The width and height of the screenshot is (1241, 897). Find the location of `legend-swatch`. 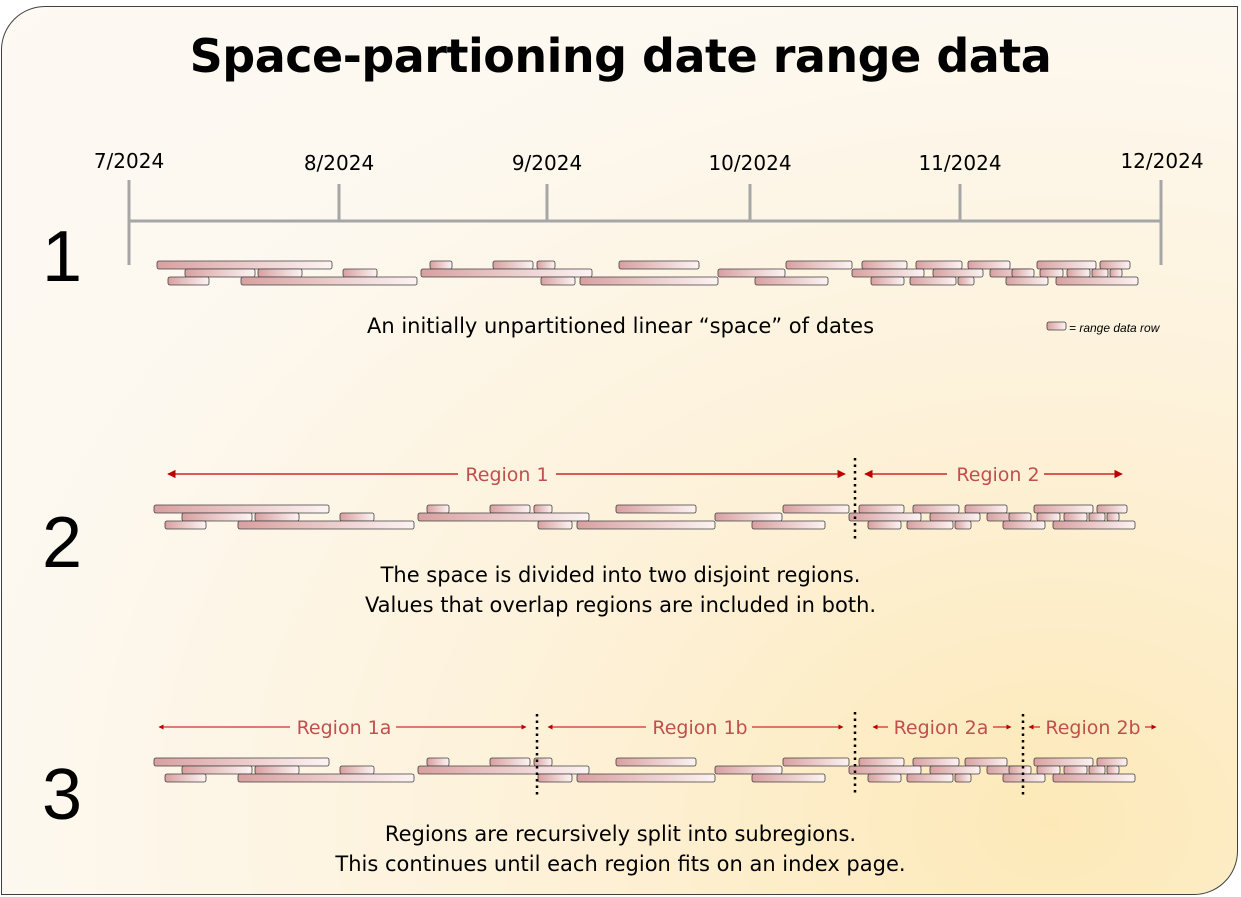

legend-swatch is located at coordinates (1056, 326).